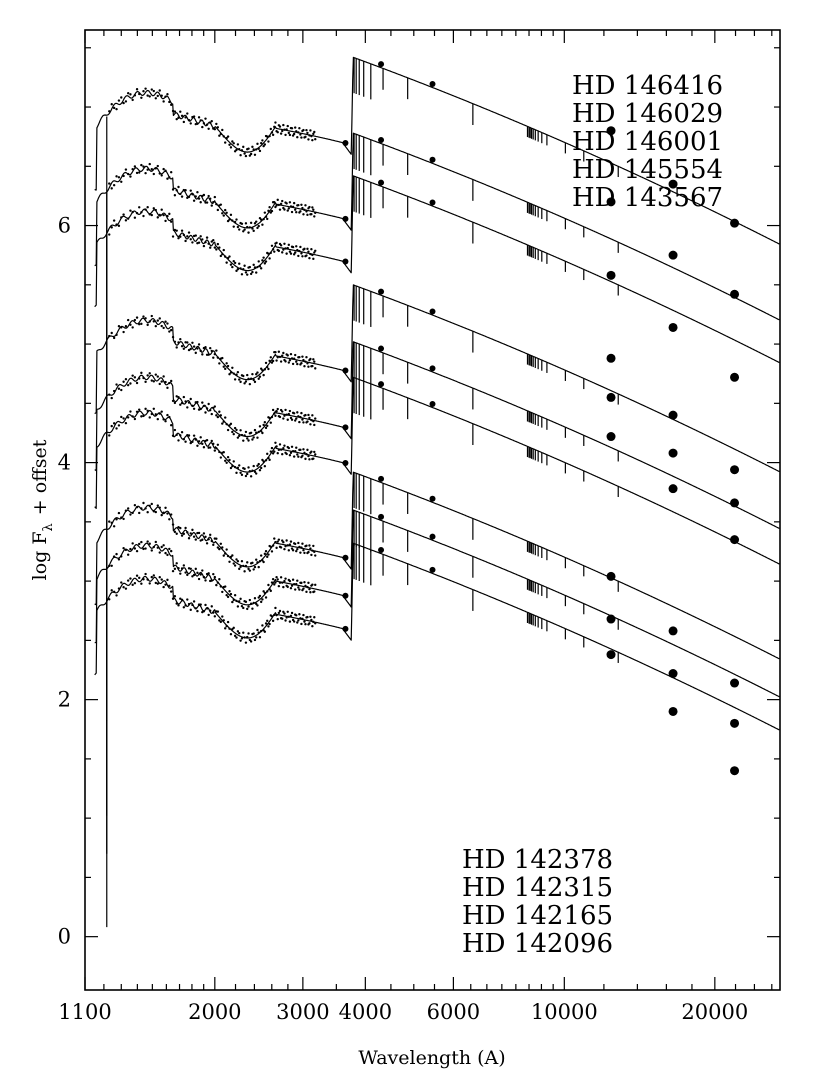  I want to click on model-spectrum-line, so click(437, 150).